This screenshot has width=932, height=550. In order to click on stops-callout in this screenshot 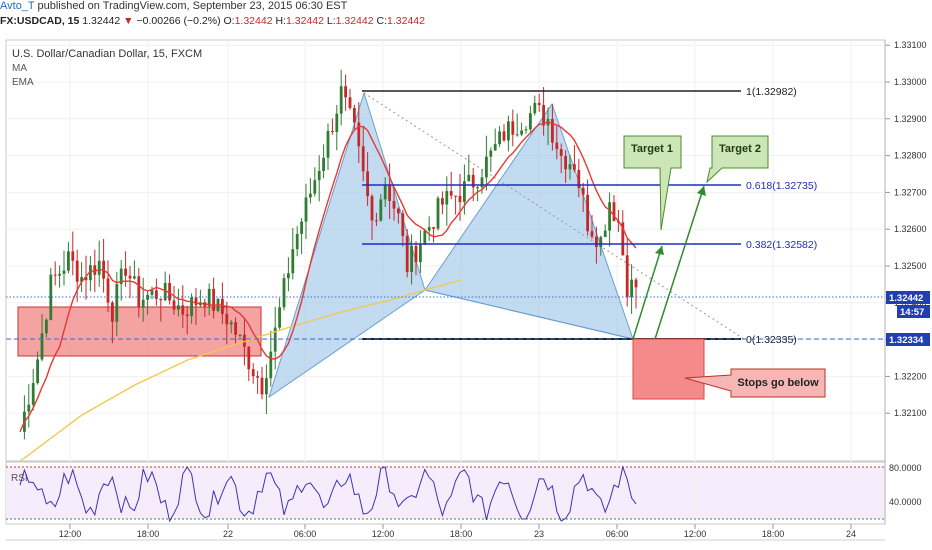, I will do `click(755, 383)`.